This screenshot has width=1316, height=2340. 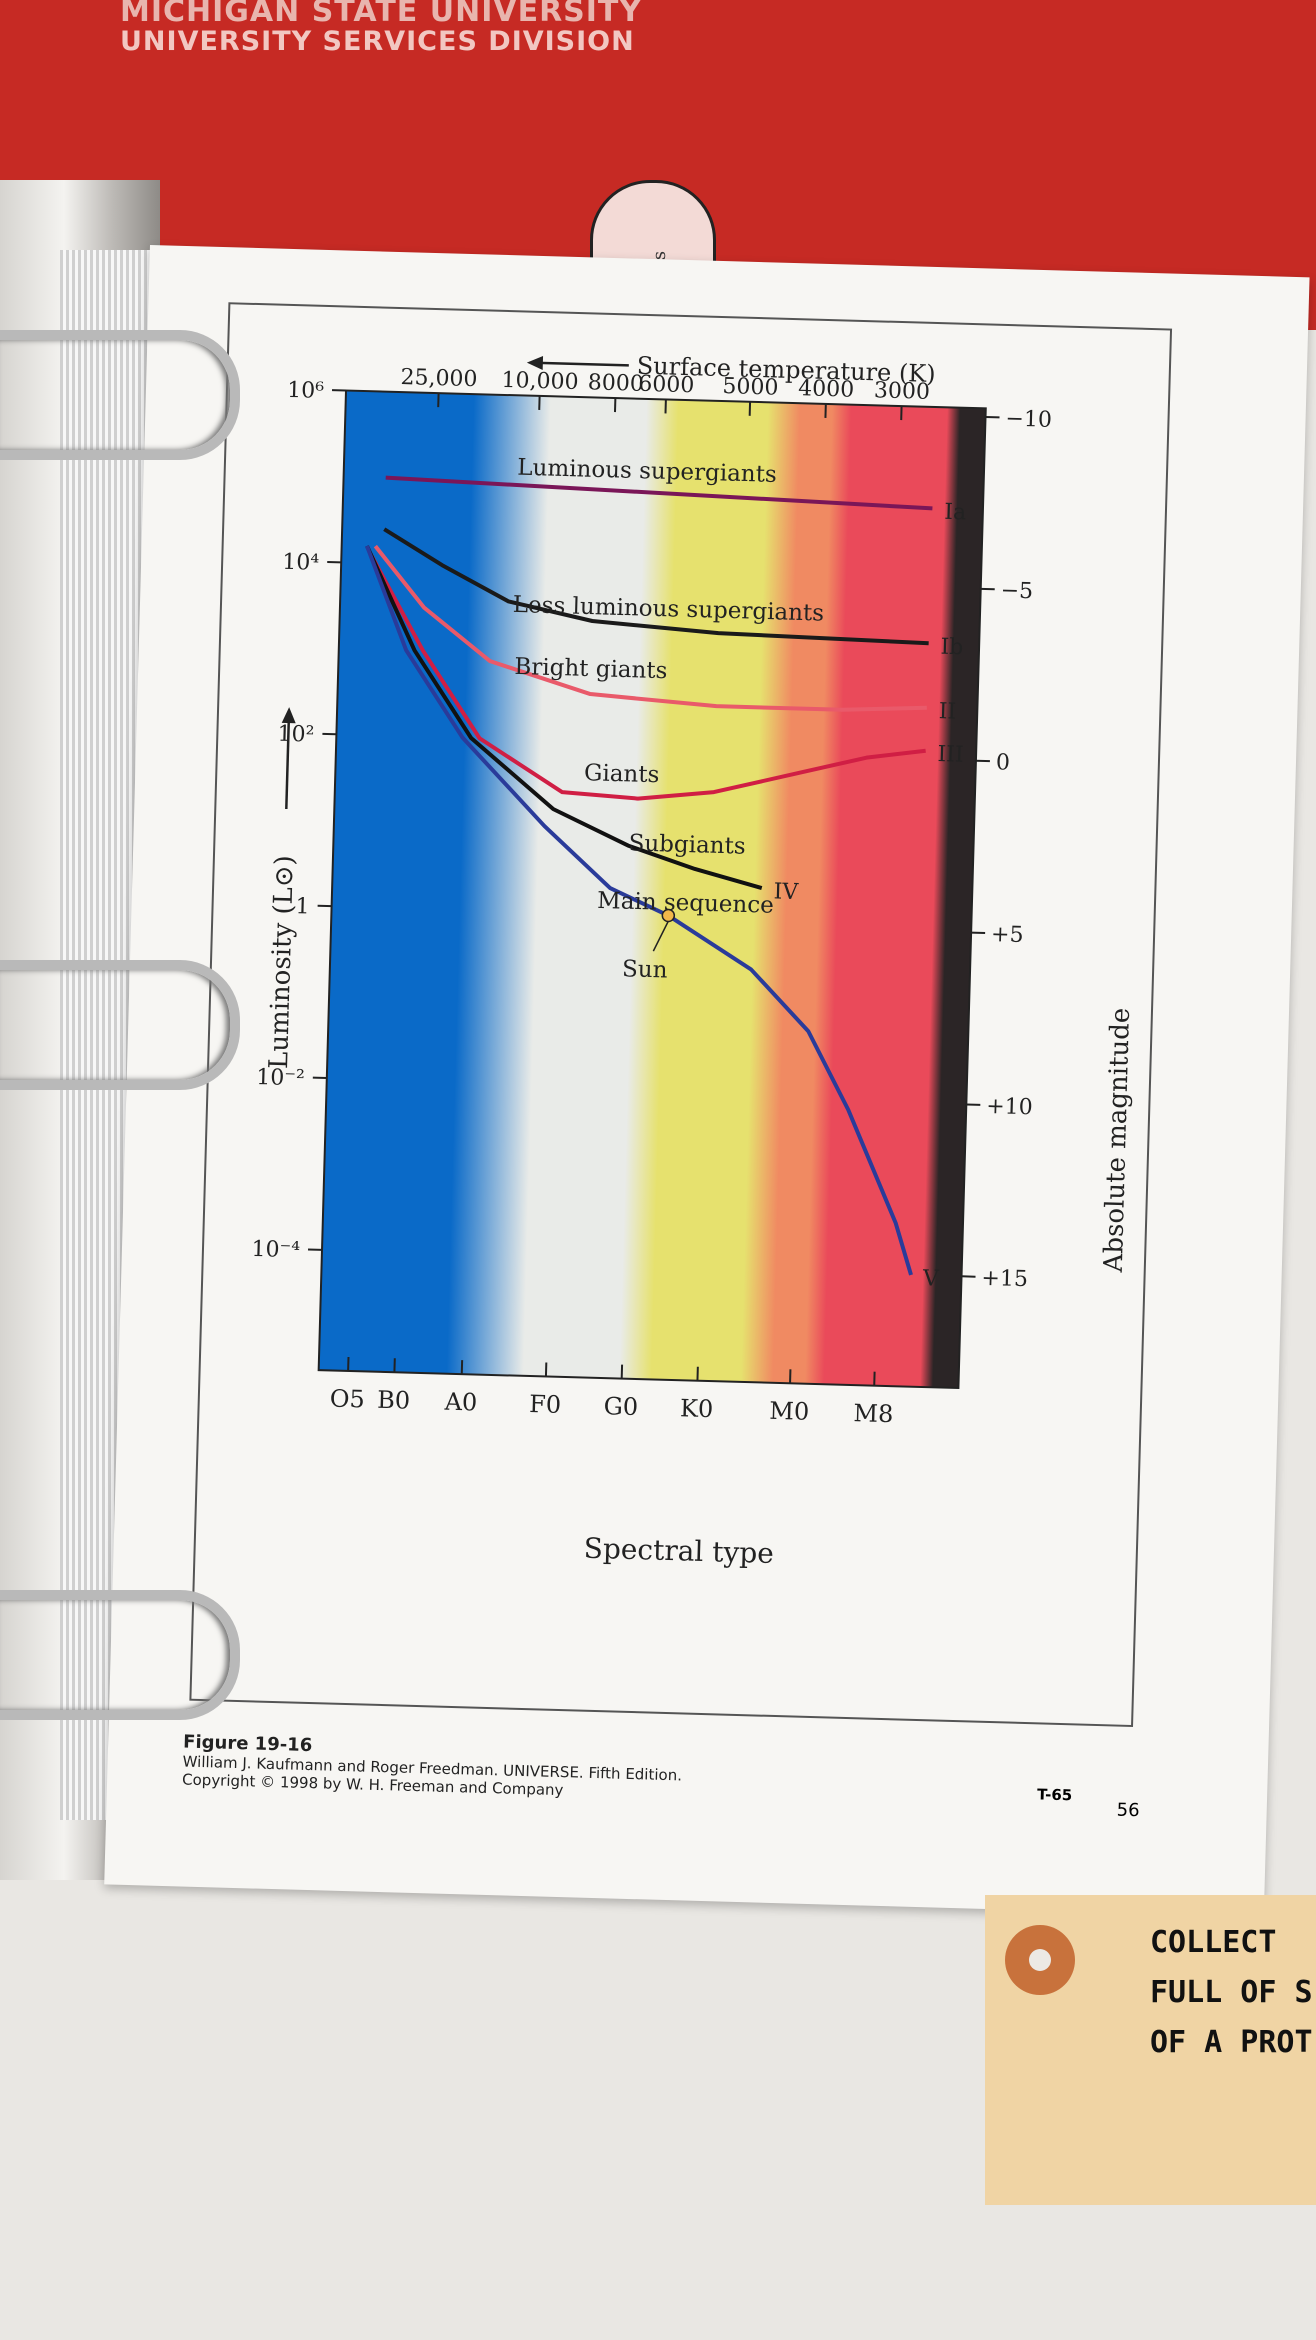 I want to click on series-line-III, so click(x=647, y=677).